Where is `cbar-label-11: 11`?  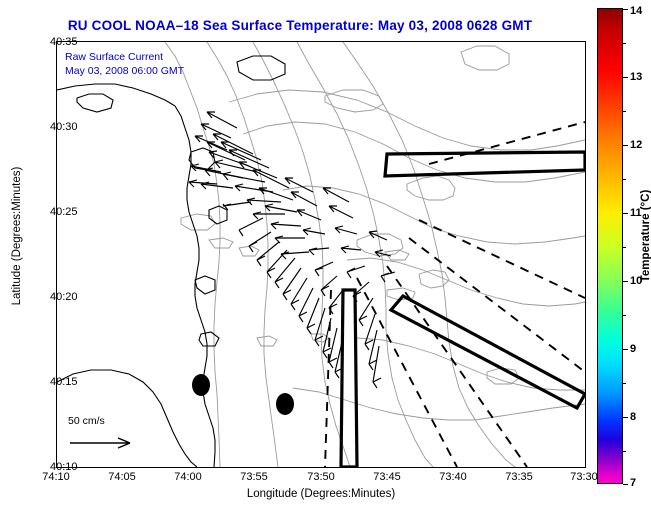 cbar-label-11: 11 is located at coordinates (636, 213).